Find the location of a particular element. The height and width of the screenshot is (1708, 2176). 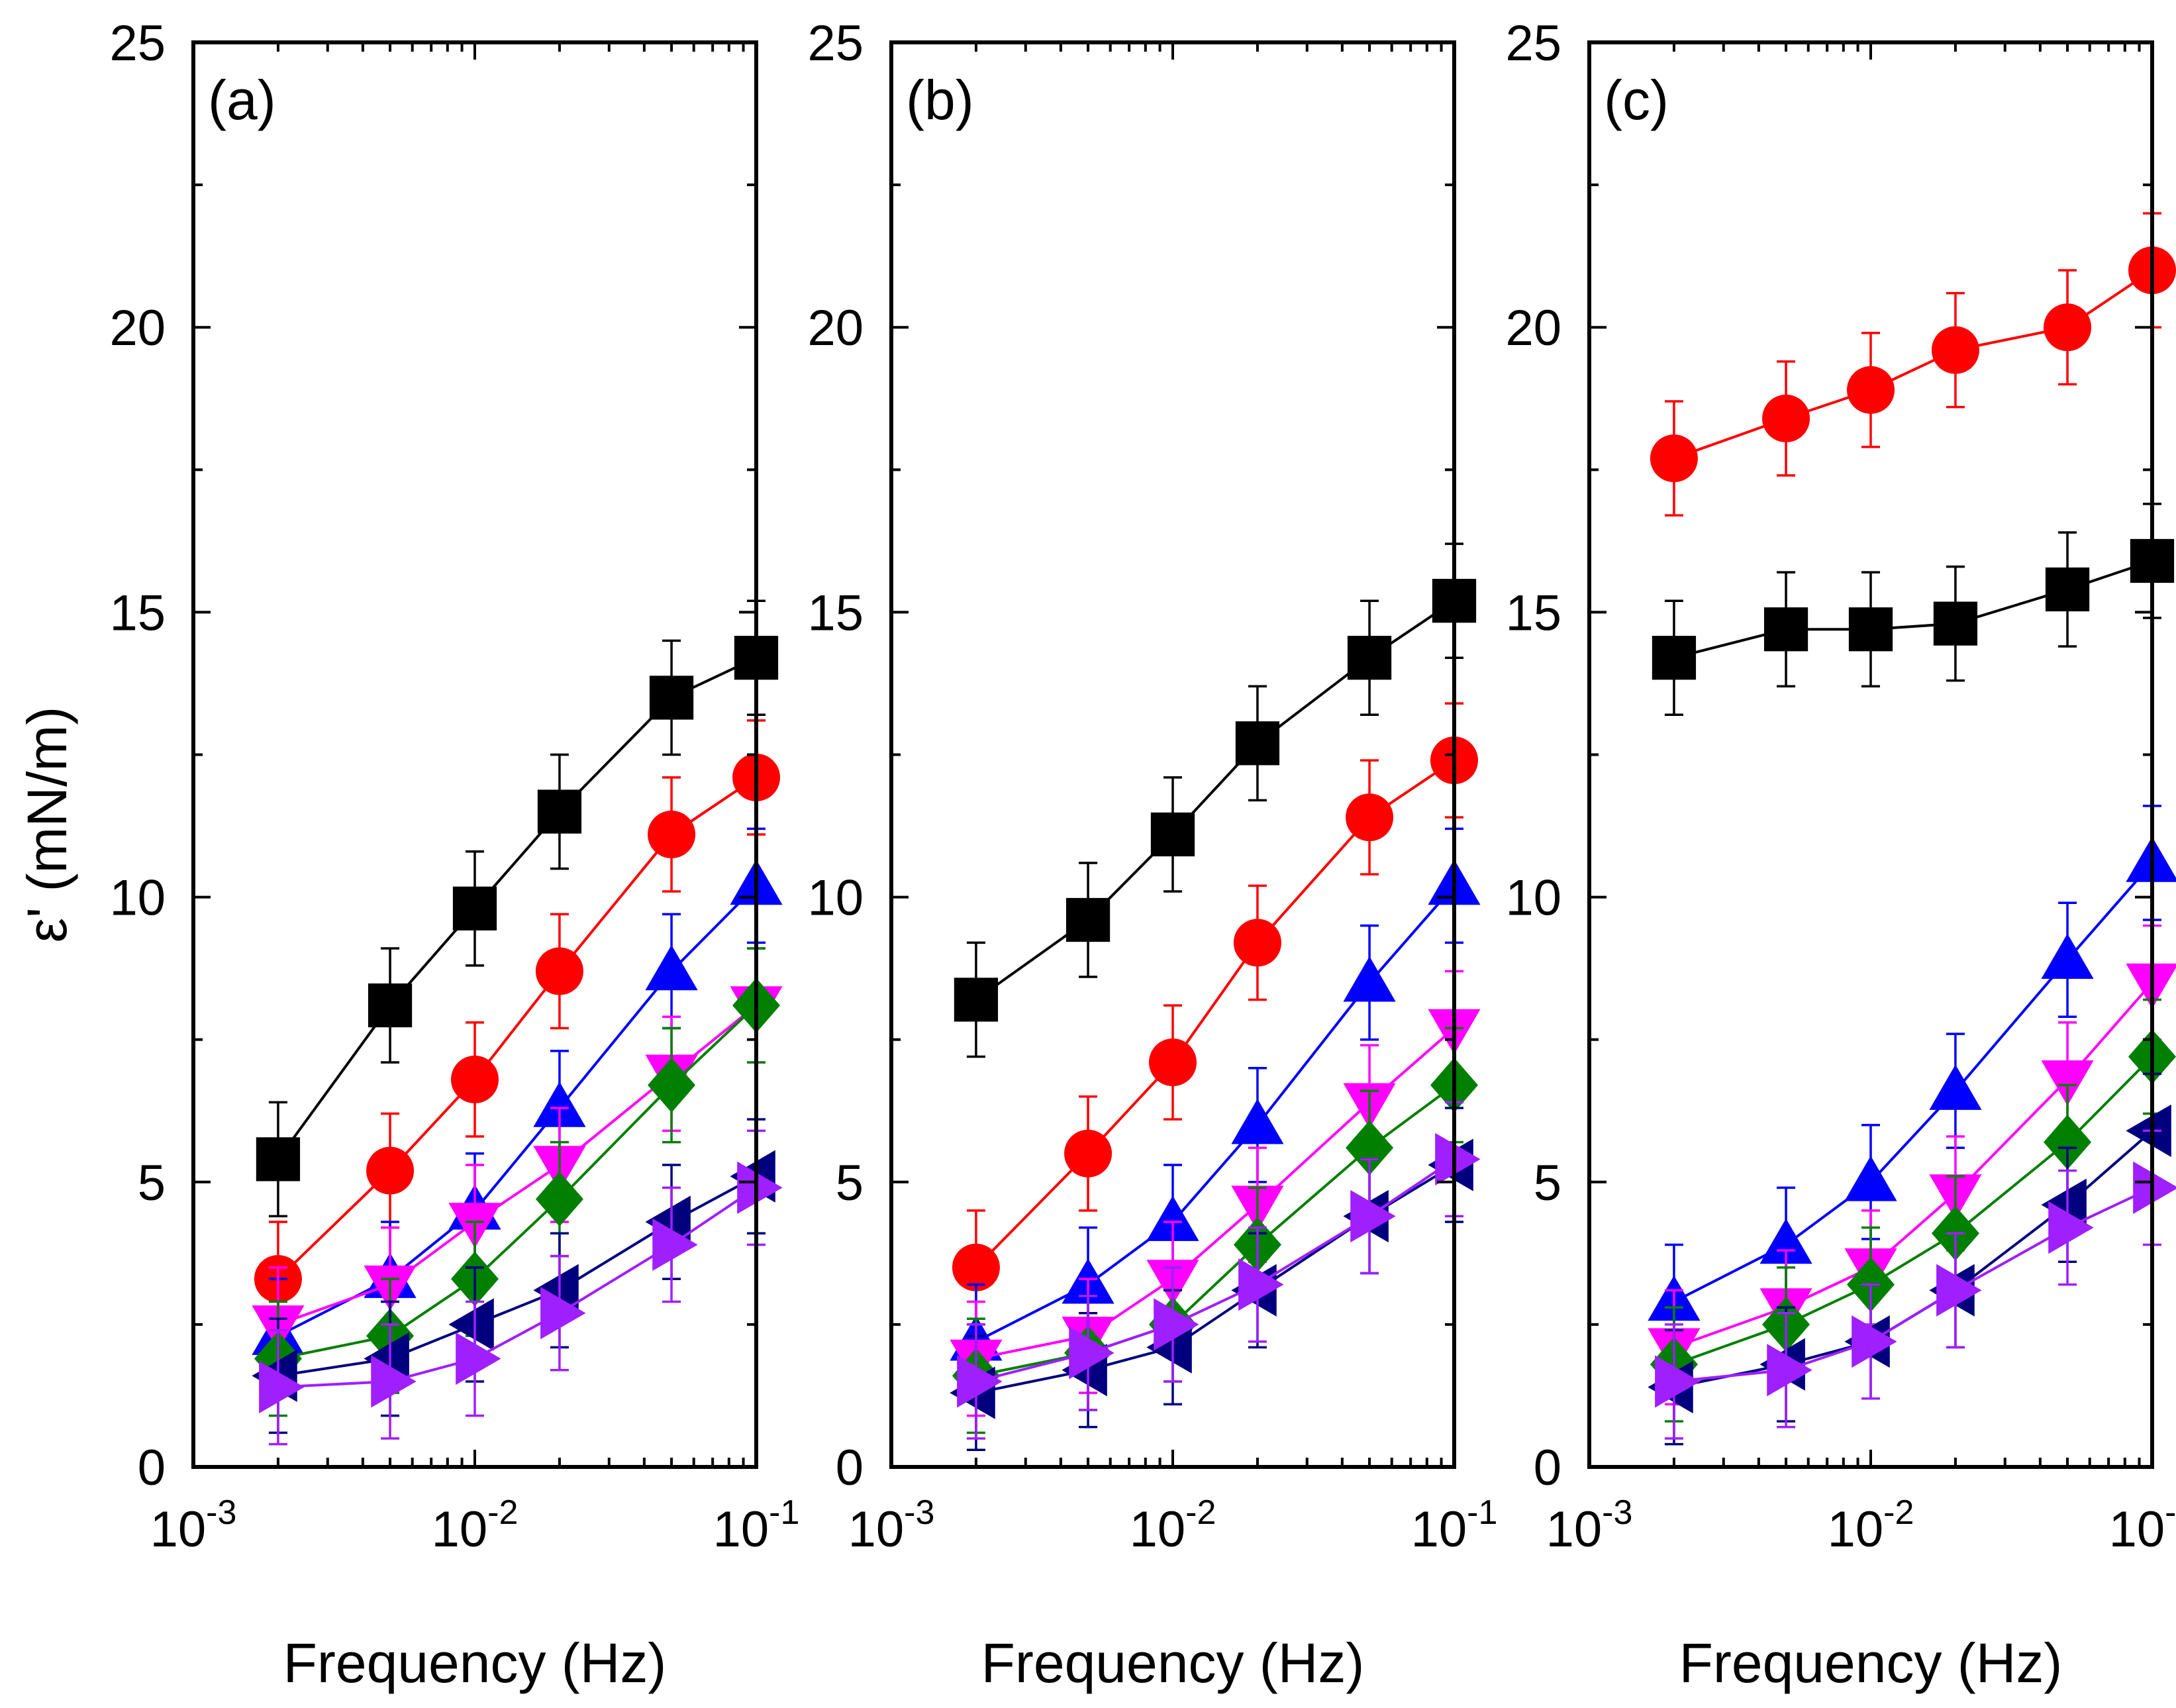

series-group is located at coordinates (1215, 997).